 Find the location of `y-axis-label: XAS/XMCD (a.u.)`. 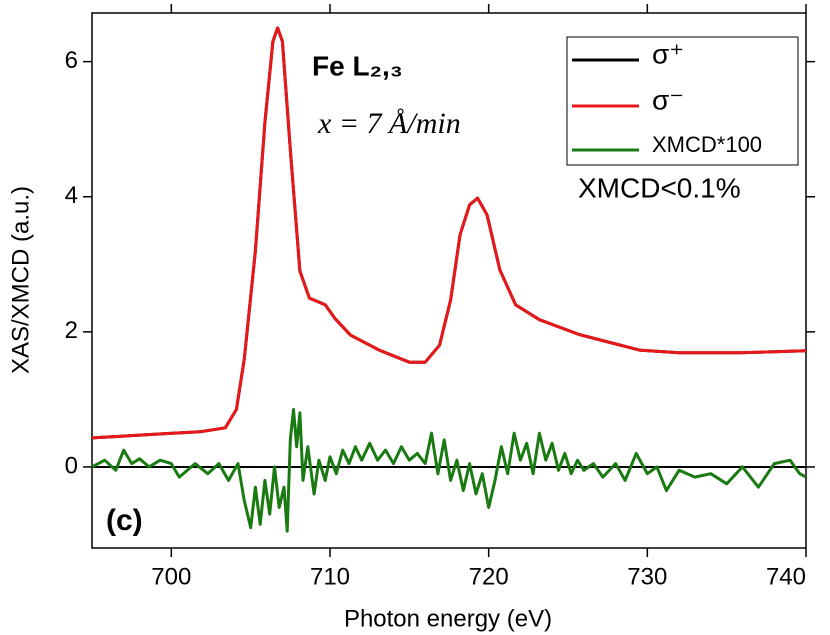

y-axis-label: XAS/XMCD (a.u.) is located at coordinates (20, 280).